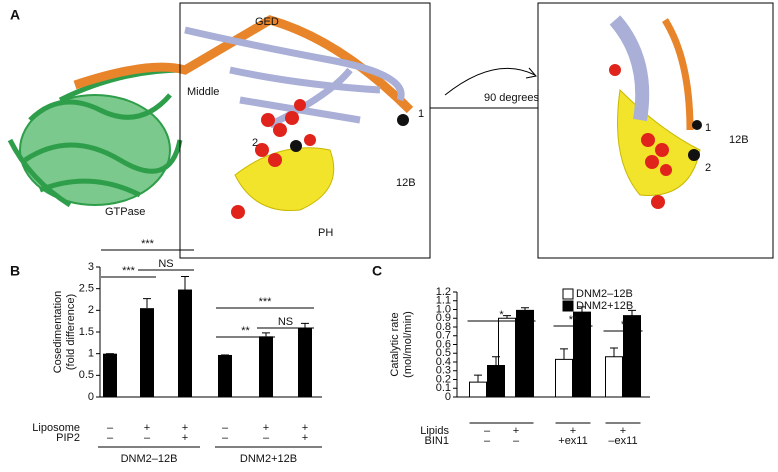 The image size is (778, 472). What do you see at coordinates (15, 15) in the screenshot?
I see `panel-letter: A` at bounding box center [15, 15].